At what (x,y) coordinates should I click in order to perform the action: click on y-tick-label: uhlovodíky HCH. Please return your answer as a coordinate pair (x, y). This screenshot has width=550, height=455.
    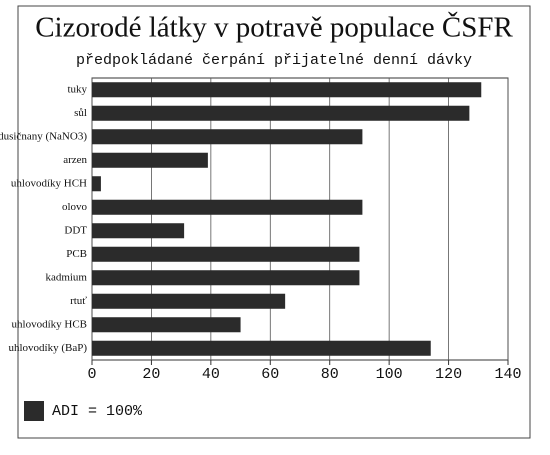
    Looking at the image, I should click on (49, 183).